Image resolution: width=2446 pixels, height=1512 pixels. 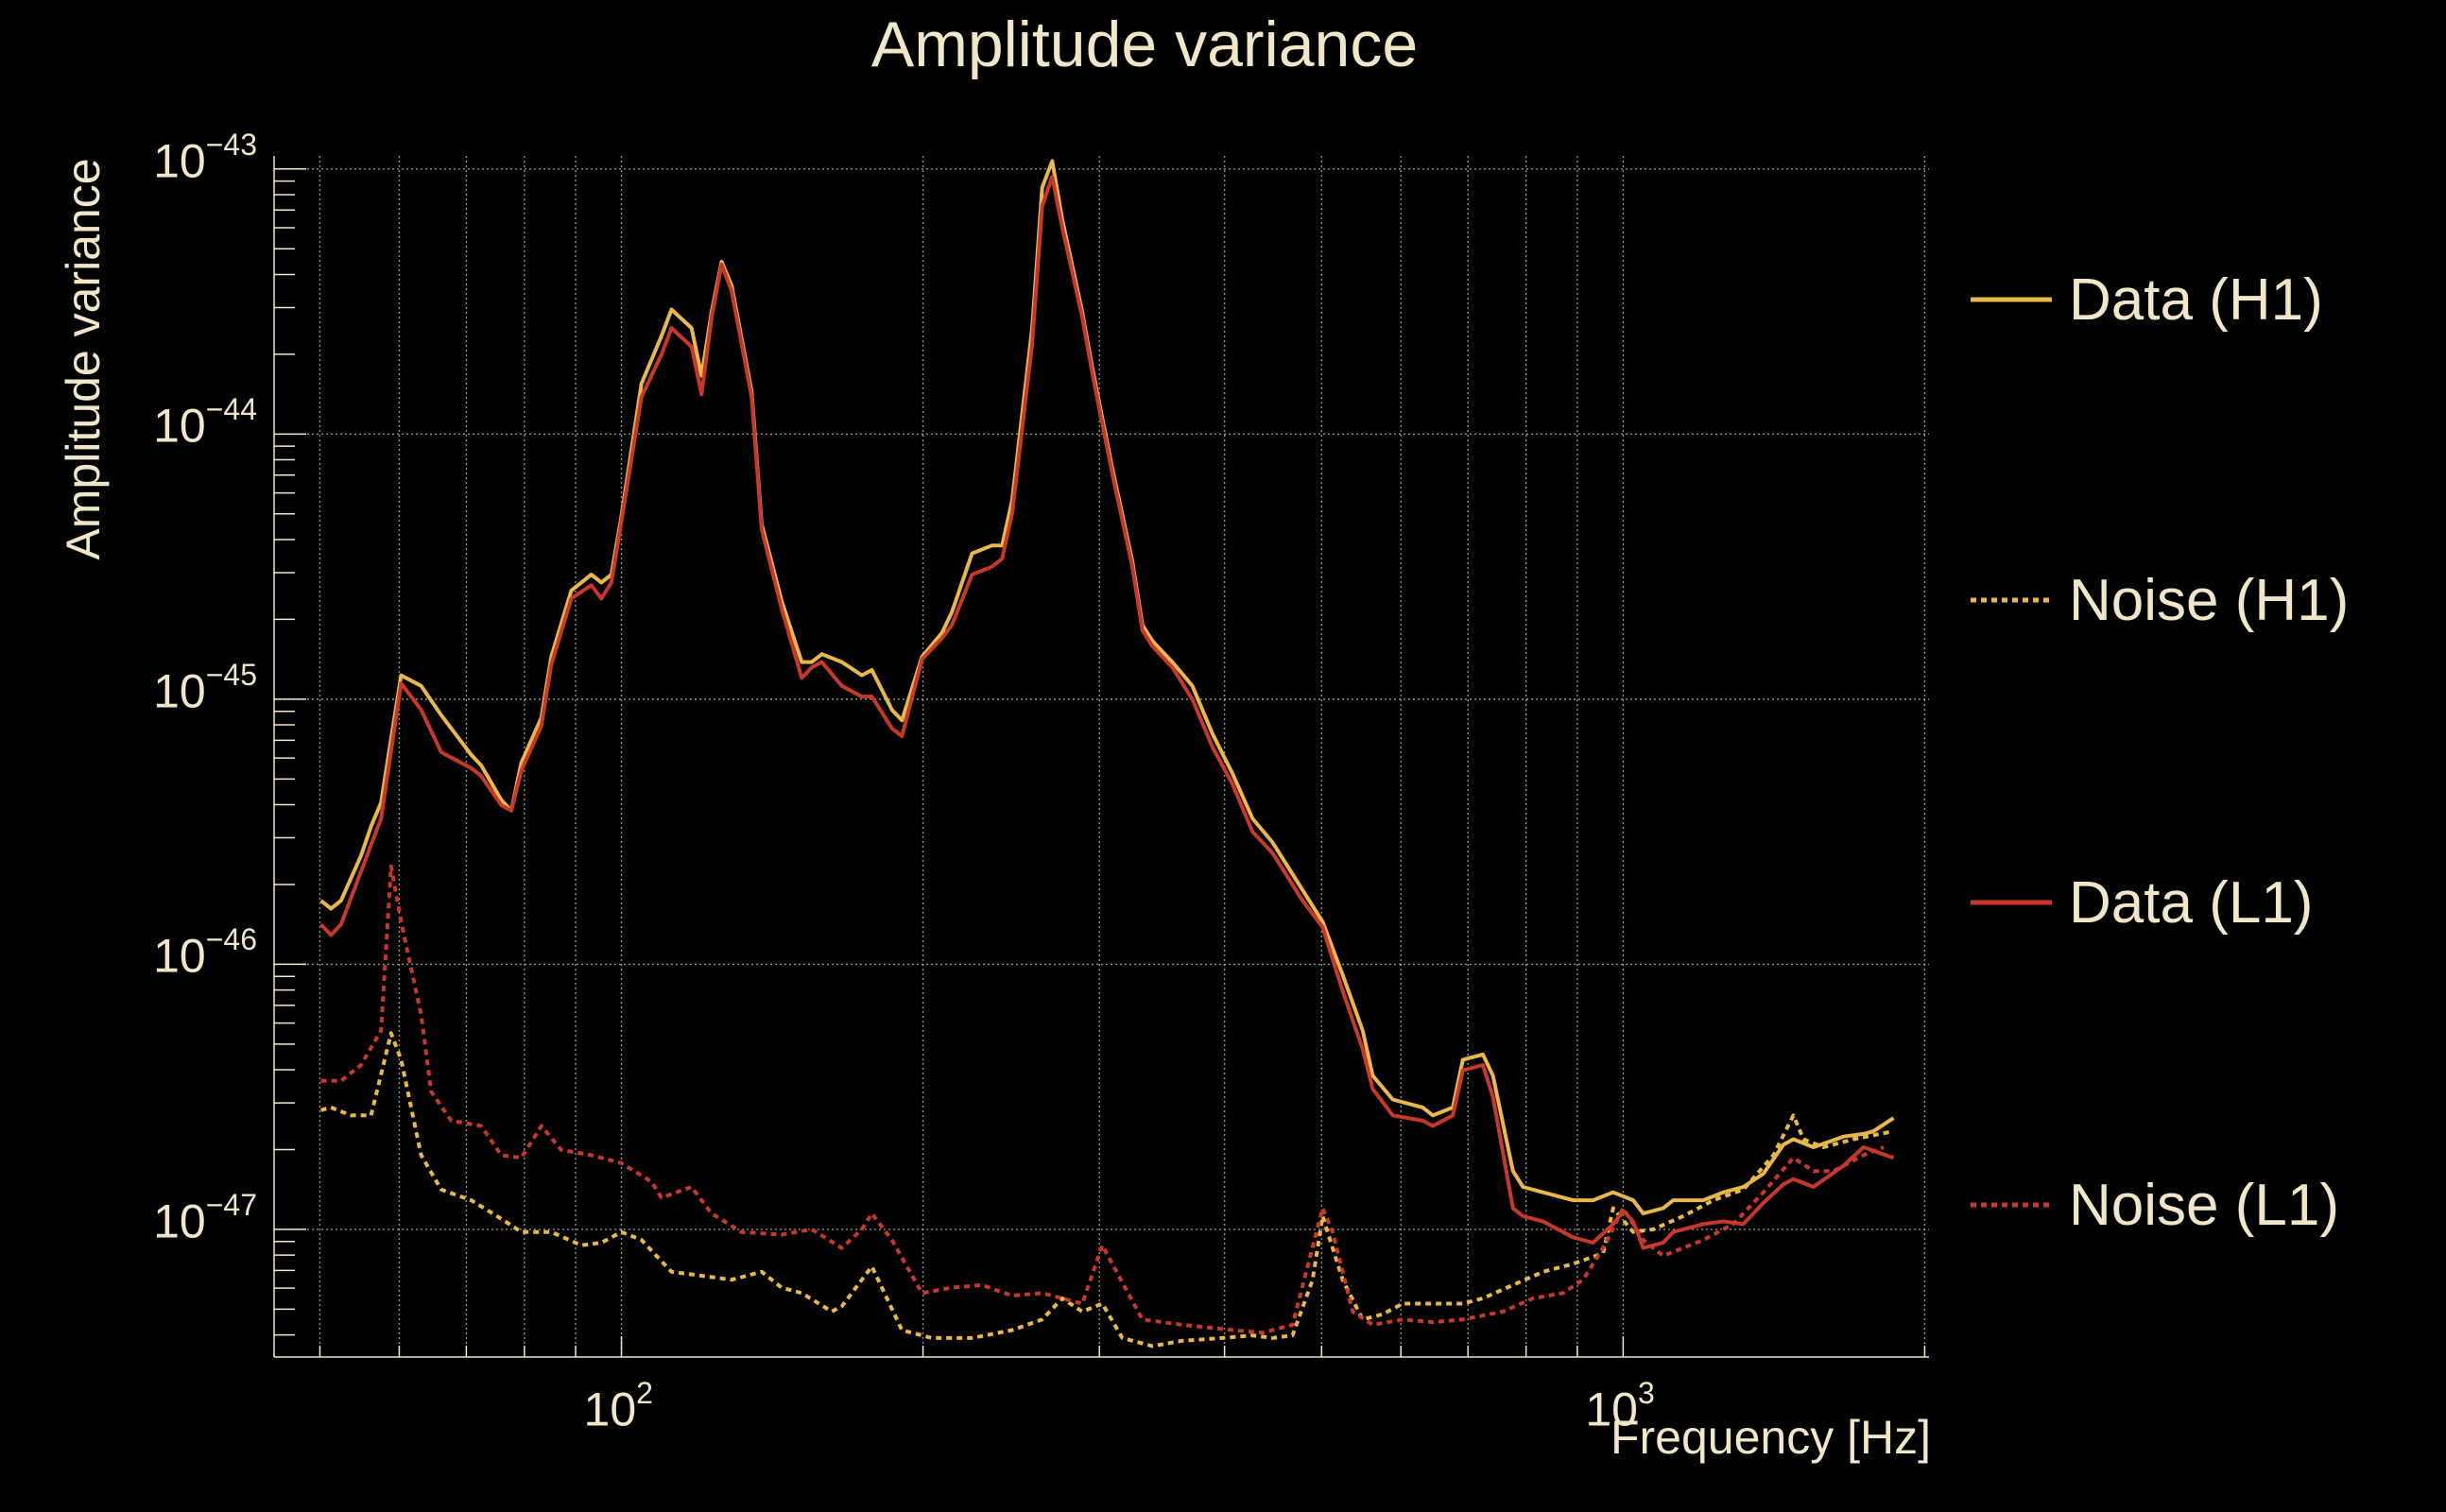 I want to click on tick-exponent: −45, so click(x=231, y=674).